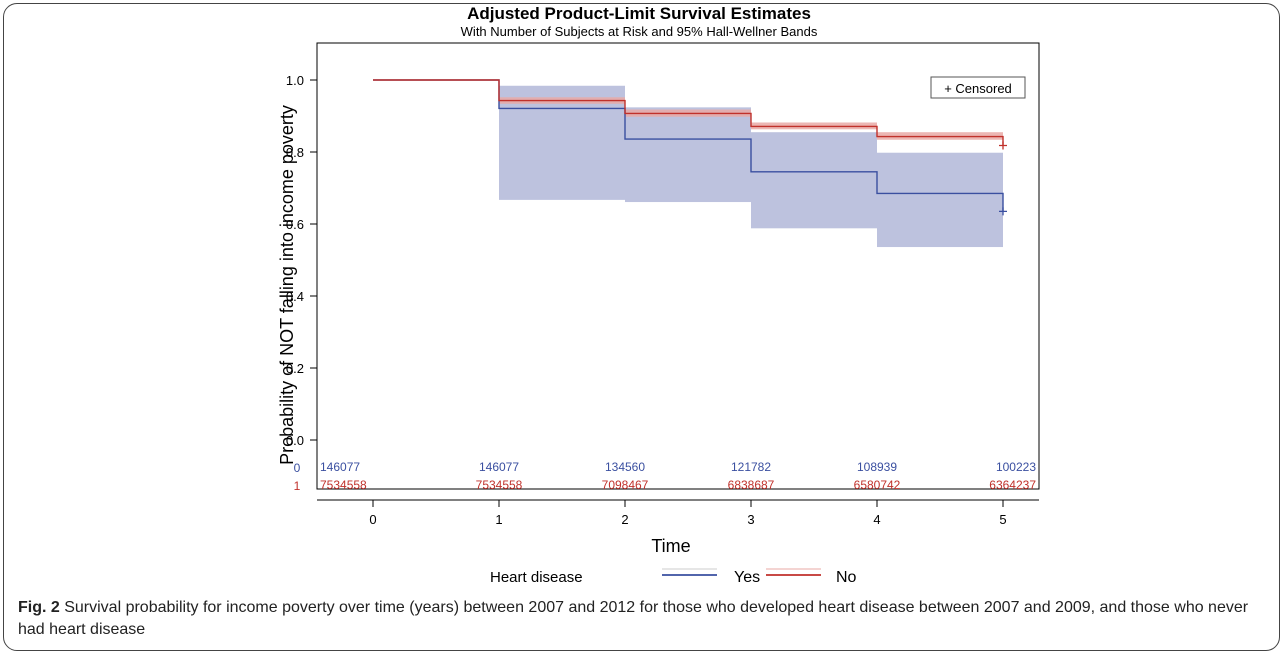 This screenshot has height=657, width=1287. What do you see at coordinates (295, 224) in the screenshot?
I see `y-tick-label: 0.6` at bounding box center [295, 224].